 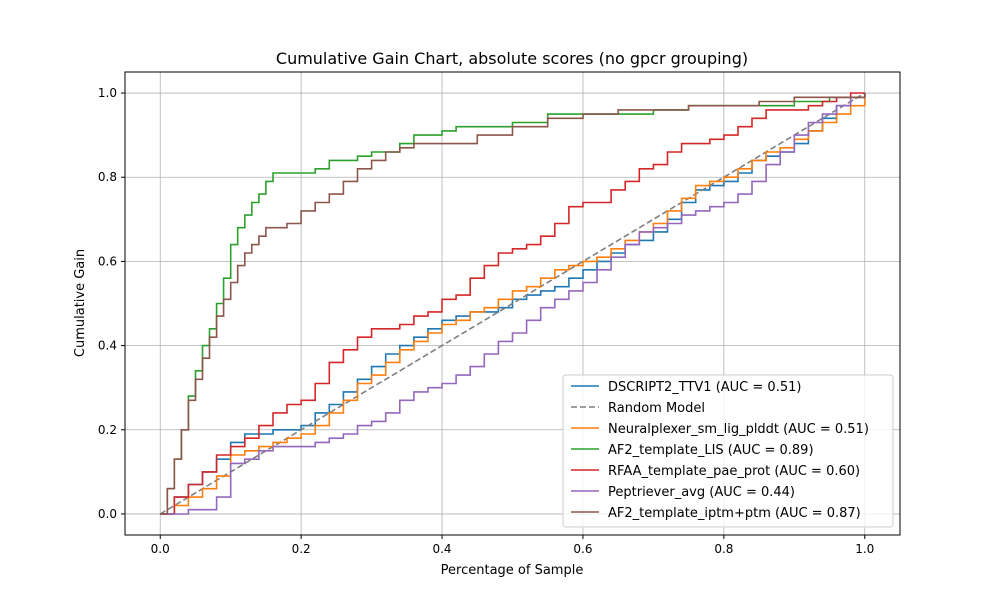 I want to click on legend-label-4: AF2_template_LIS (AUC = 0.89), so click(x=711, y=450).